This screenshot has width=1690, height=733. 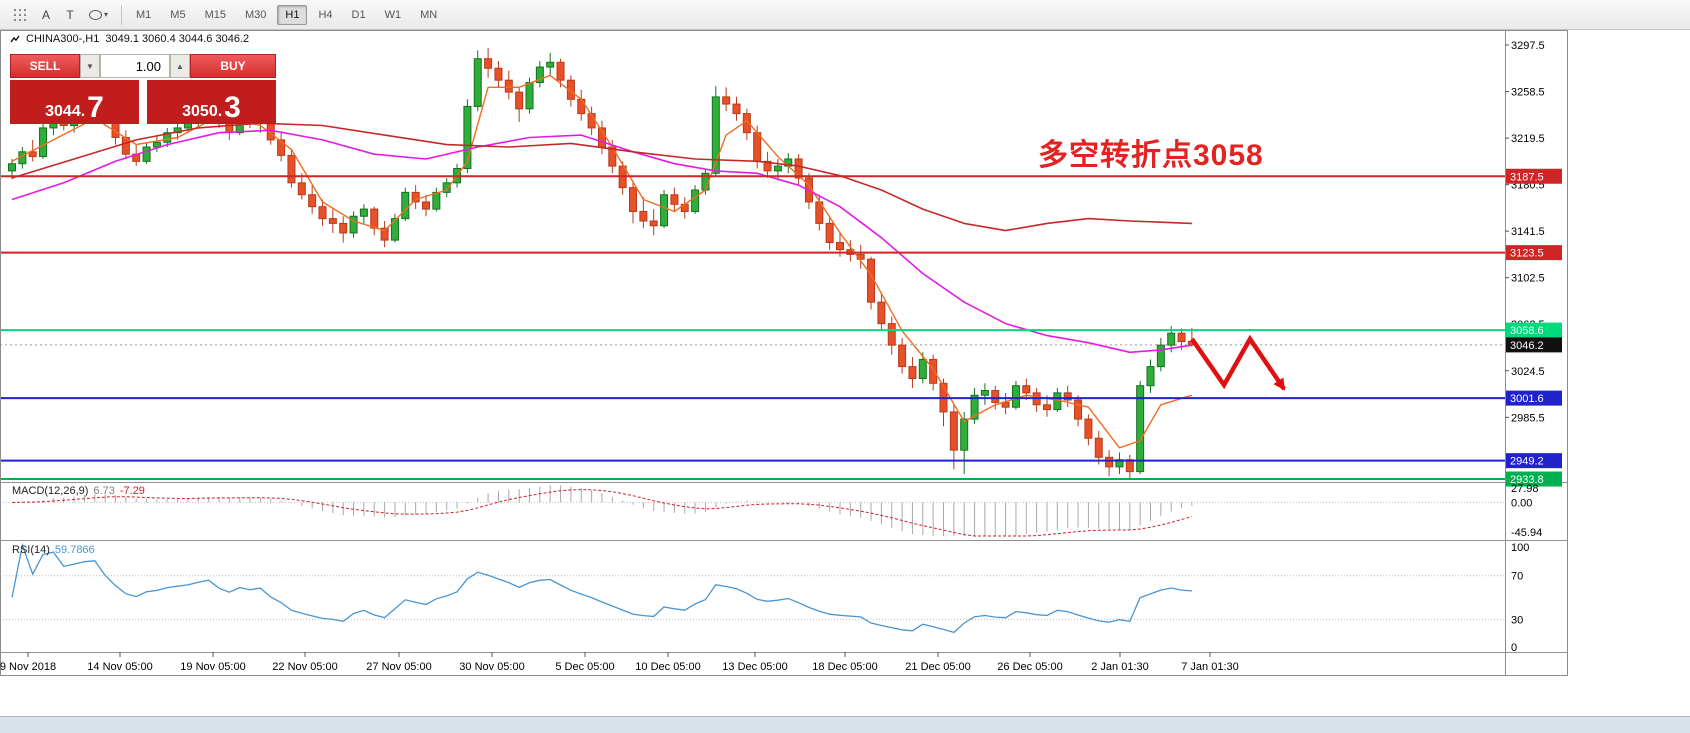 What do you see at coordinates (70, 15) in the screenshot?
I see `text-label-tool-icon: T` at bounding box center [70, 15].